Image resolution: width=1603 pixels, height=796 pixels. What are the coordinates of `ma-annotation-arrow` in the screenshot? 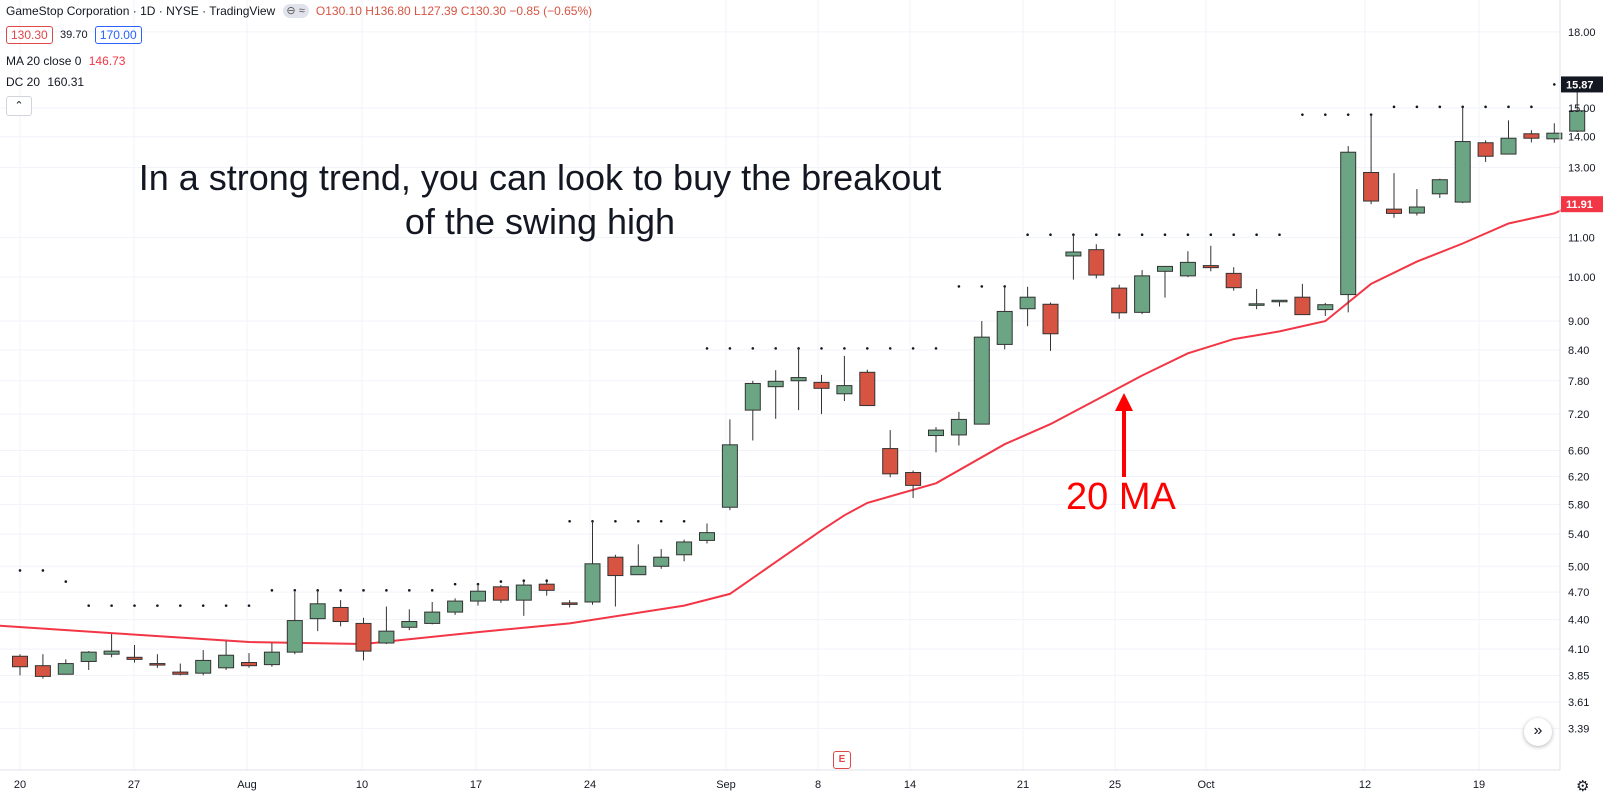 It's located at (1124, 435).